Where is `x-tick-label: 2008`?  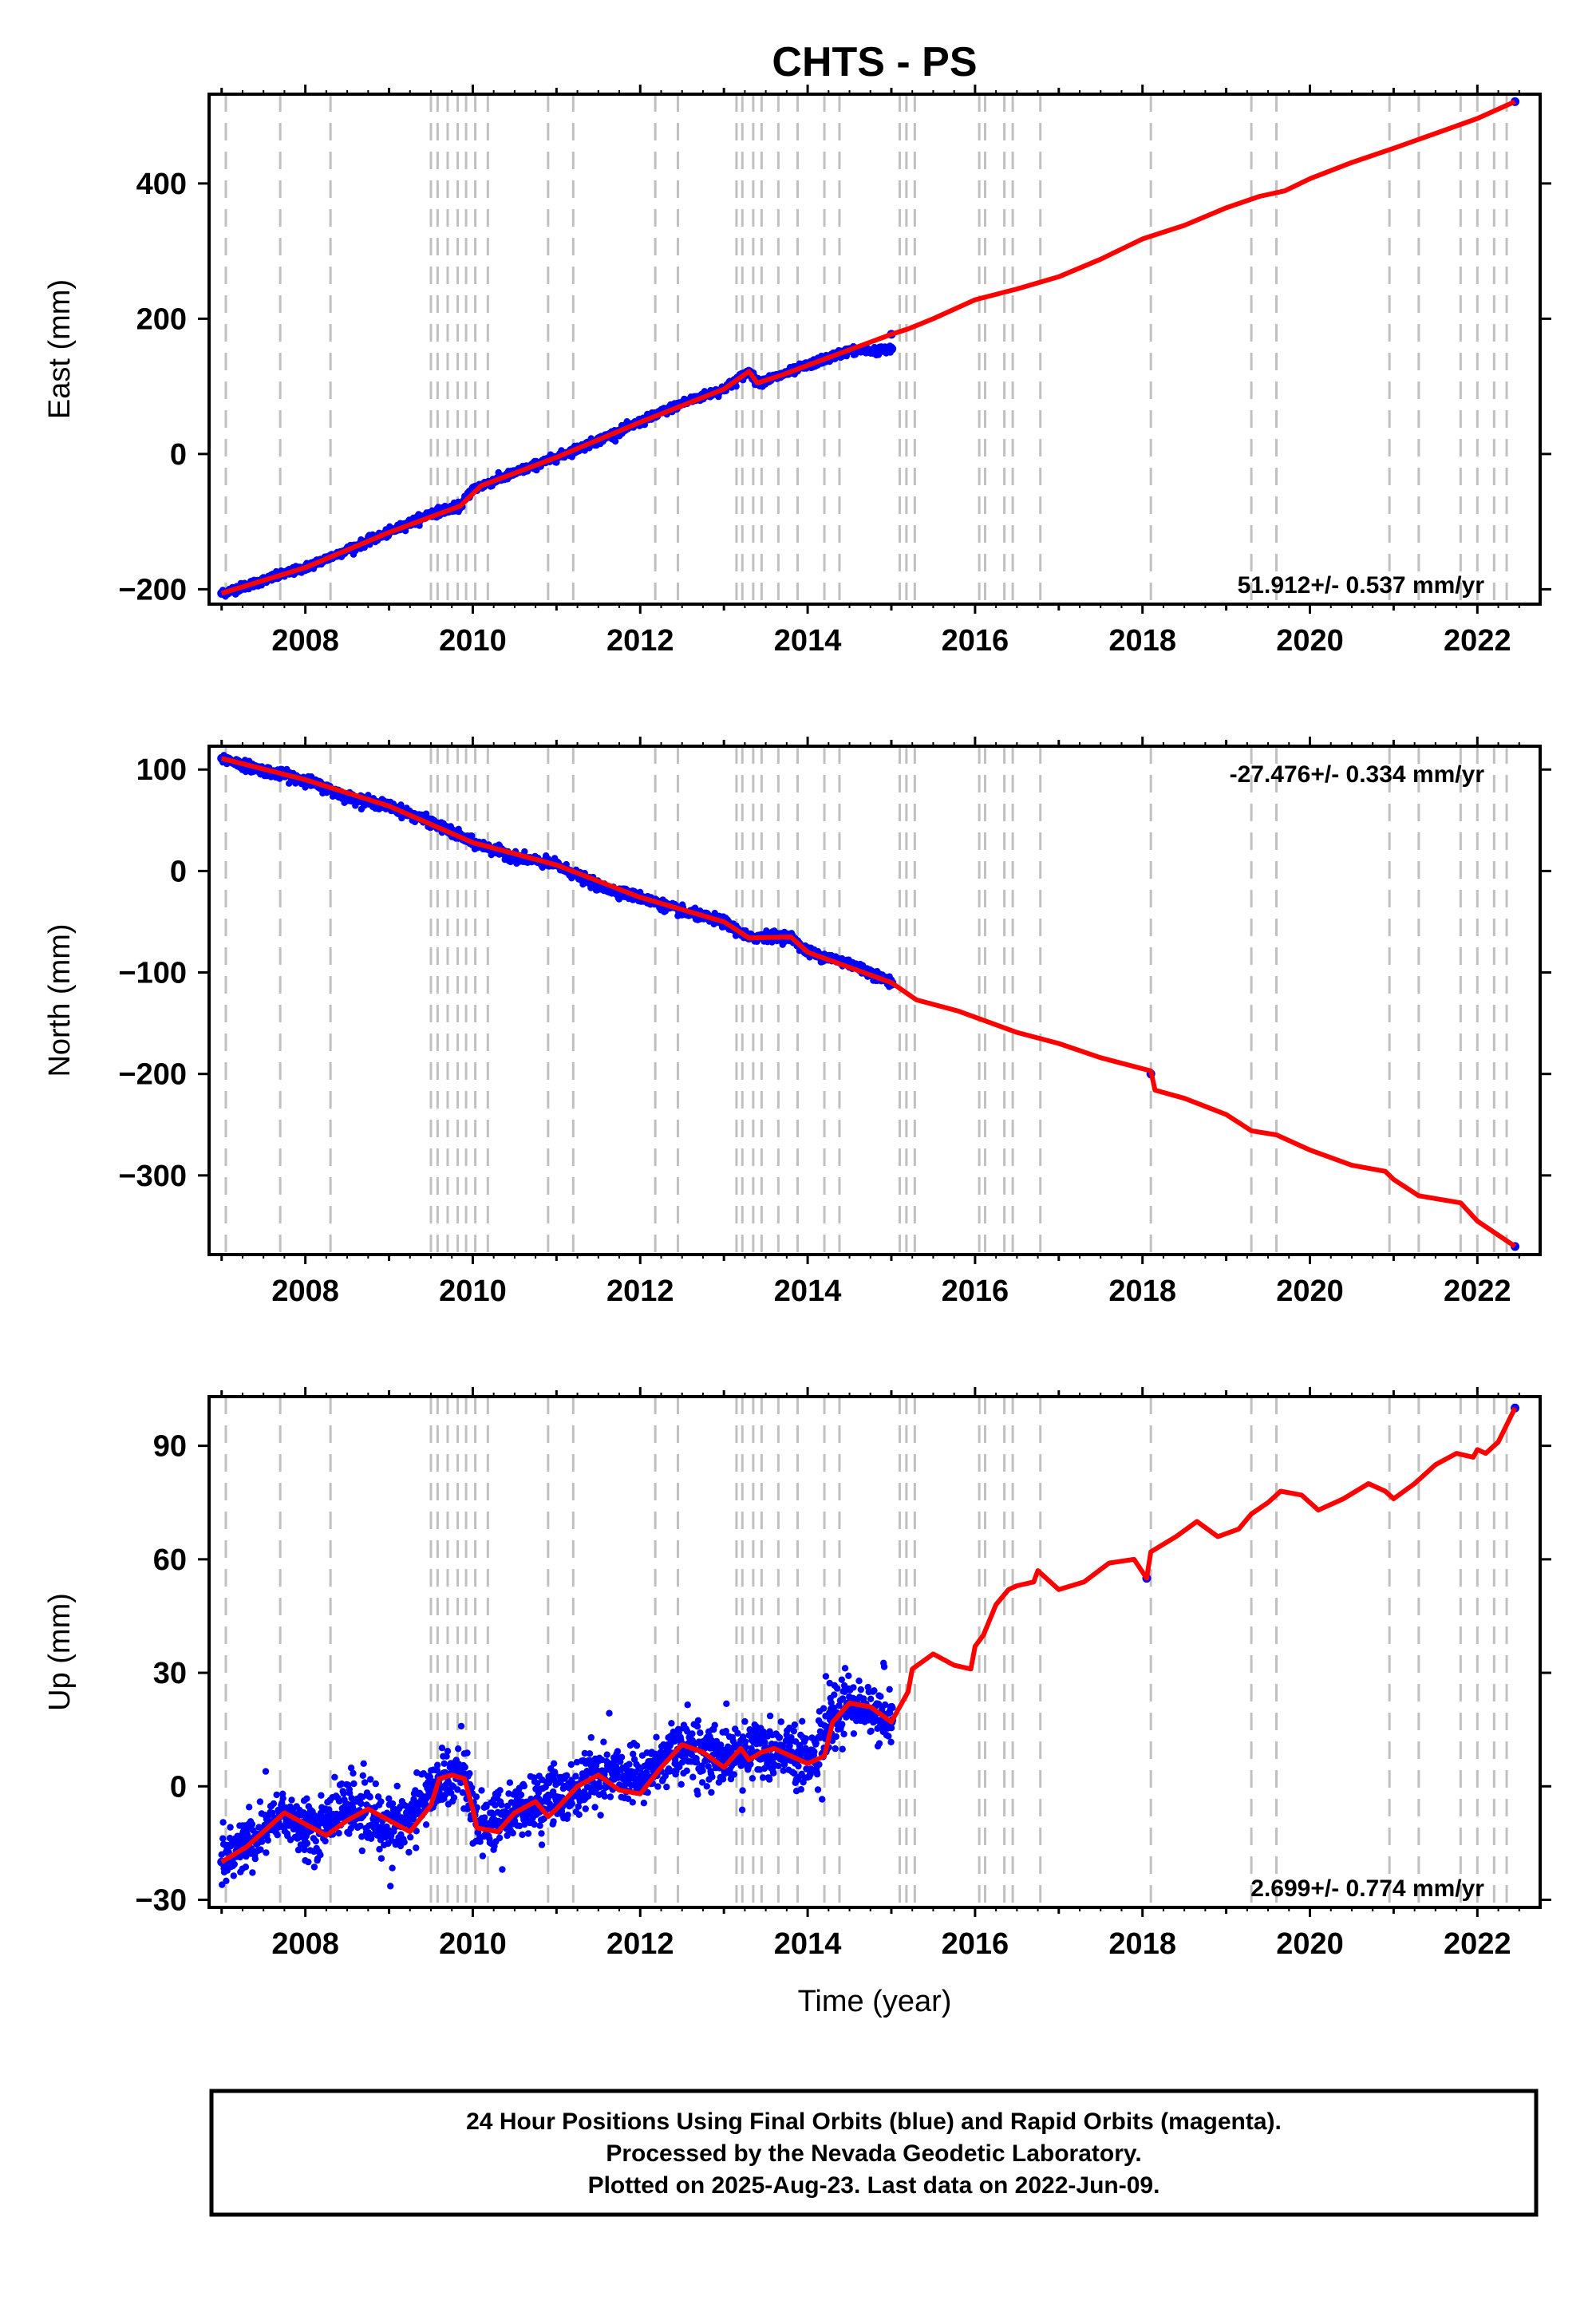
x-tick-label: 2008 is located at coordinates (305, 641).